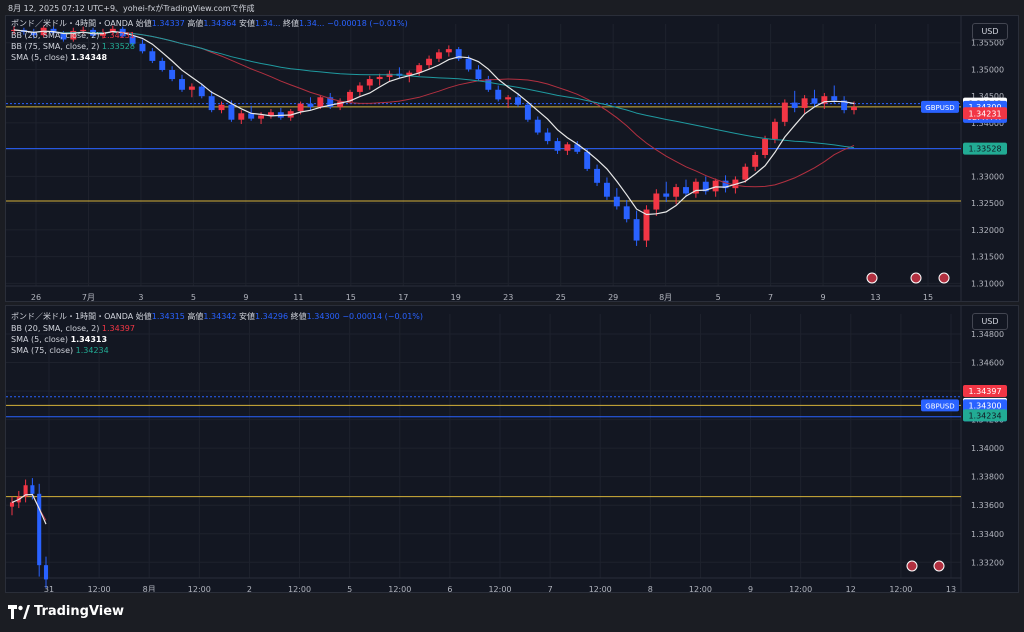  I want to click on legend-bb75-4h: BB (75, SMA, close, 2) 1.33528, so click(73, 46).